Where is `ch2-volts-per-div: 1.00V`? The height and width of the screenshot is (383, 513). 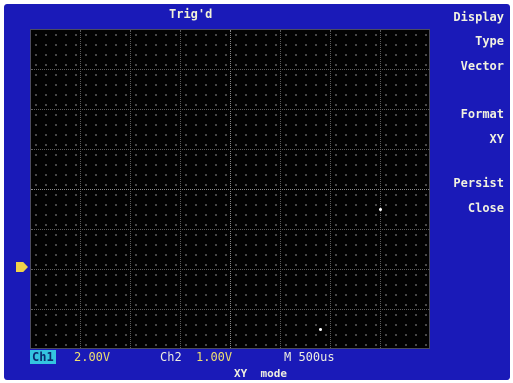
ch2-volts-per-div: 1.00V is located at coordinates (214, 357).